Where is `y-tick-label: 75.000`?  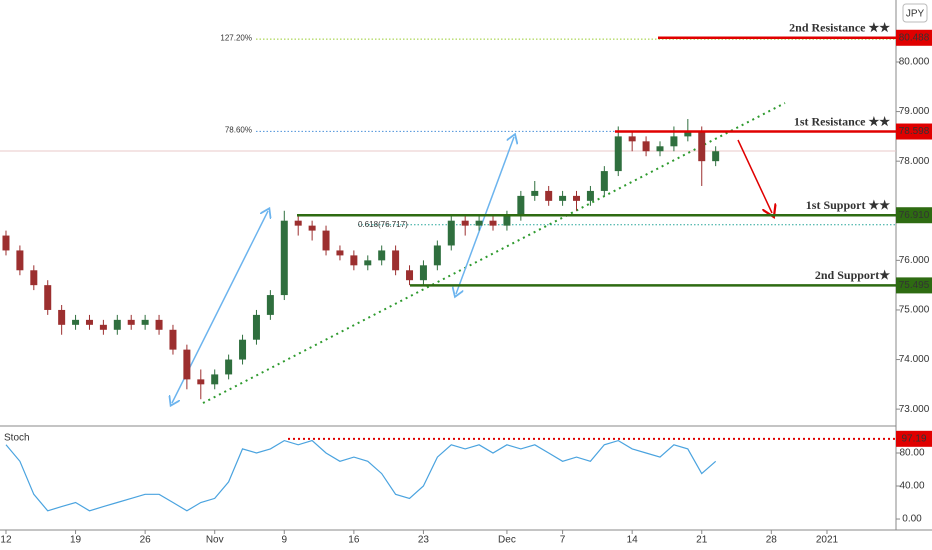
y-tick-label: 75.000 is located at coordinates (914, 310).